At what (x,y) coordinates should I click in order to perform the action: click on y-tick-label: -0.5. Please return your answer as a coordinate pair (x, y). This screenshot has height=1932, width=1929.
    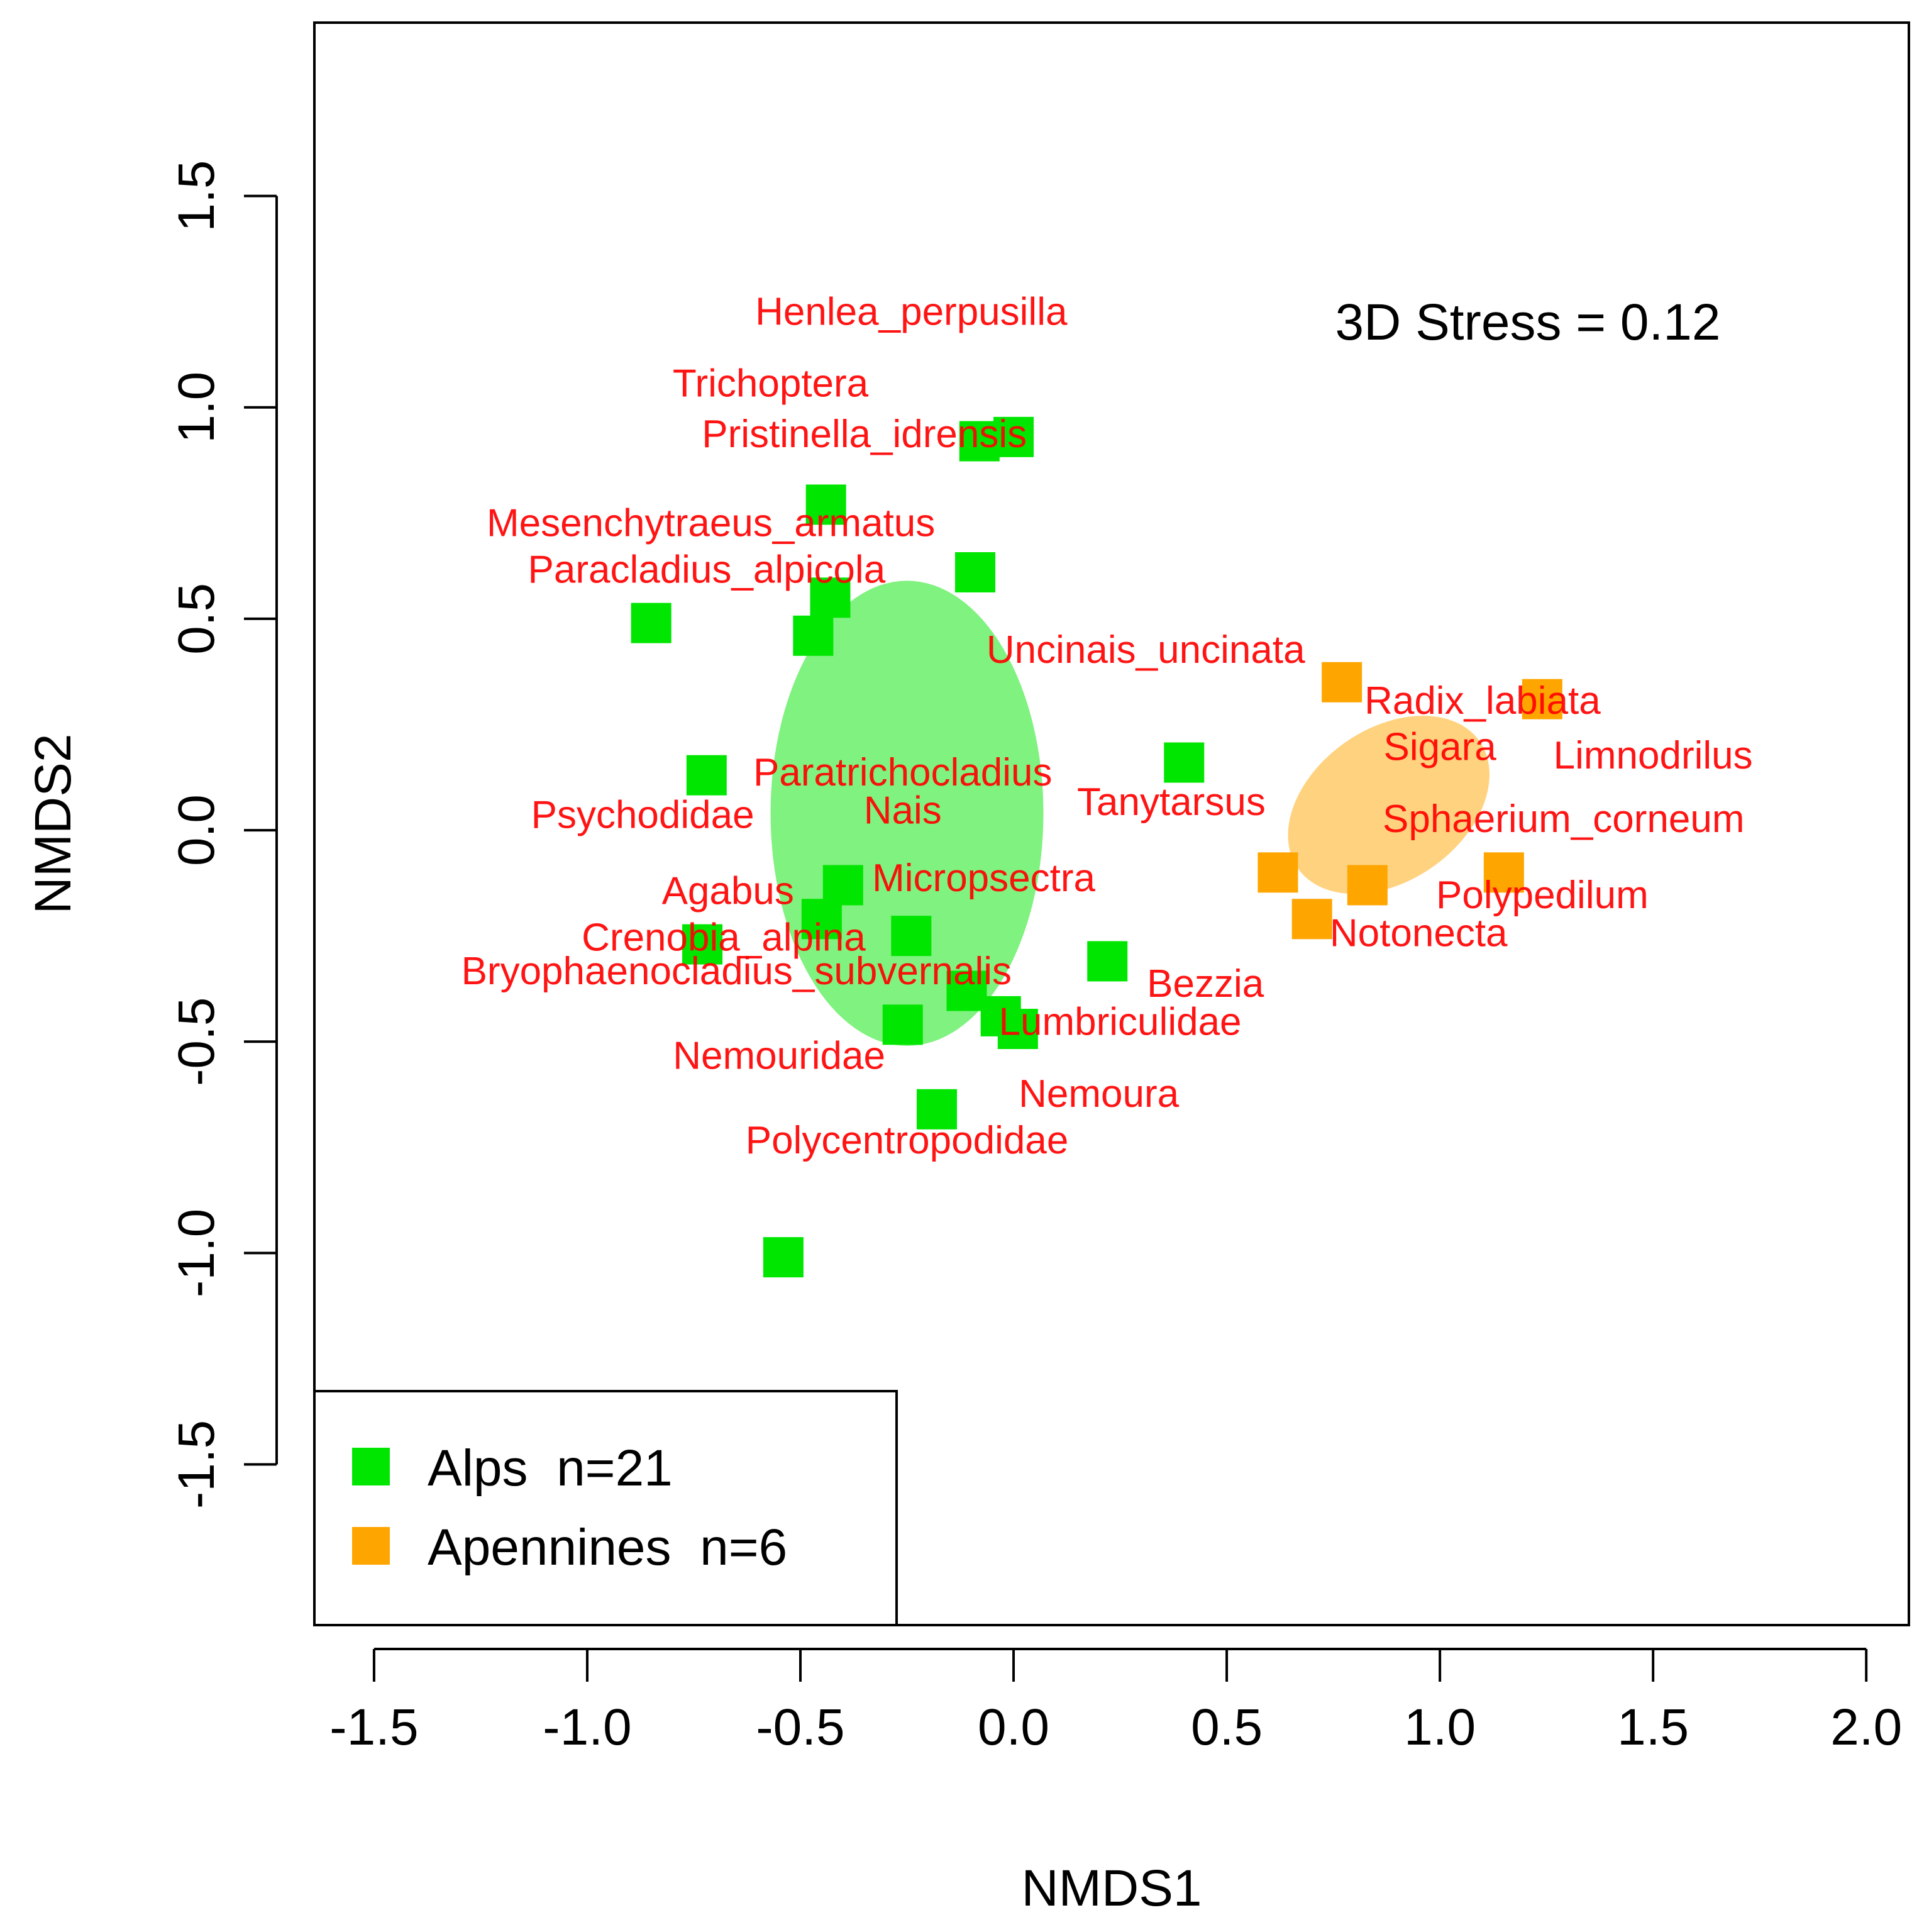
    Looking at the image, I should click on (196, 1041).